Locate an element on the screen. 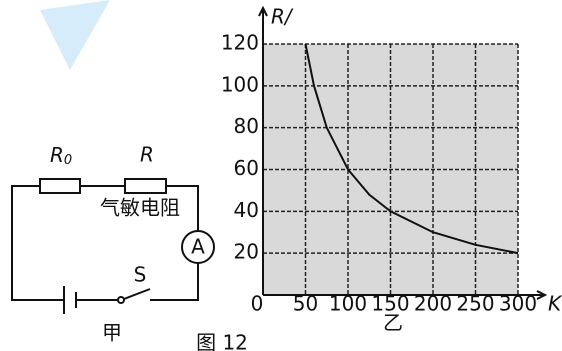 The height and width of the screenshot is (351, 562). ammeter is located at coordinates (198, 247).